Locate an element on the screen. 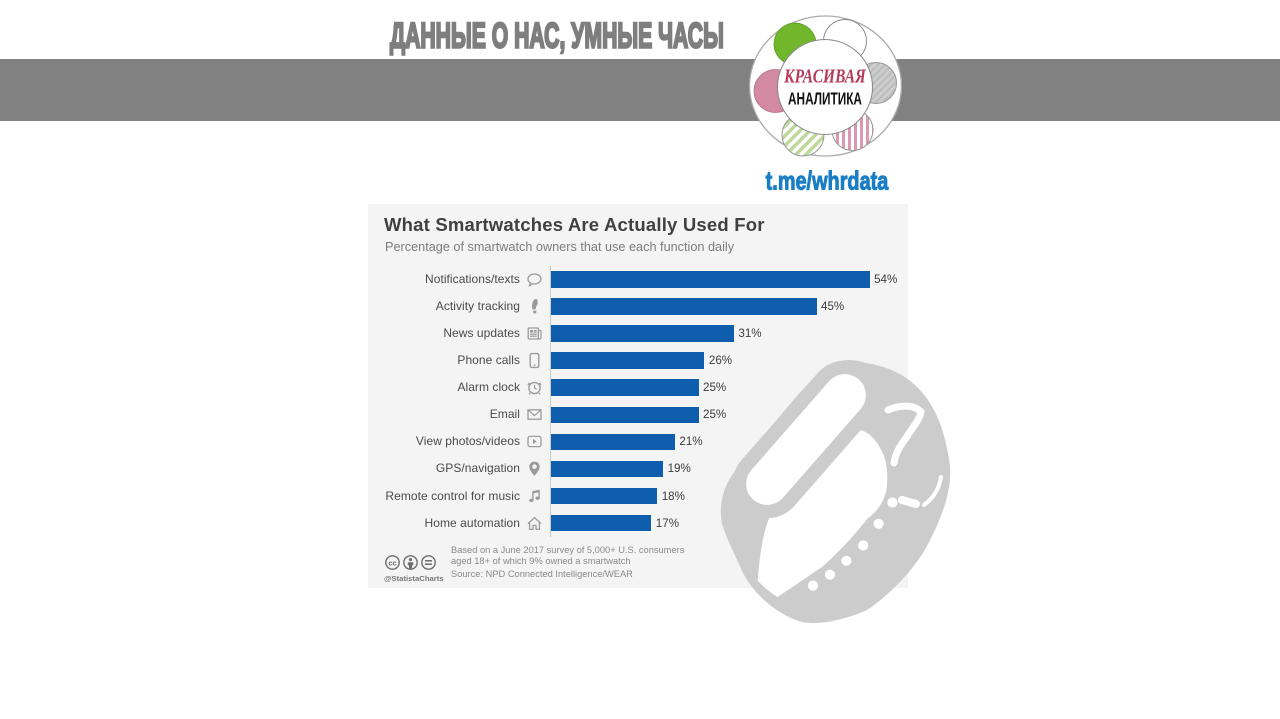  svg-text: t.me/whrdata is located at coordinates (827, 180).